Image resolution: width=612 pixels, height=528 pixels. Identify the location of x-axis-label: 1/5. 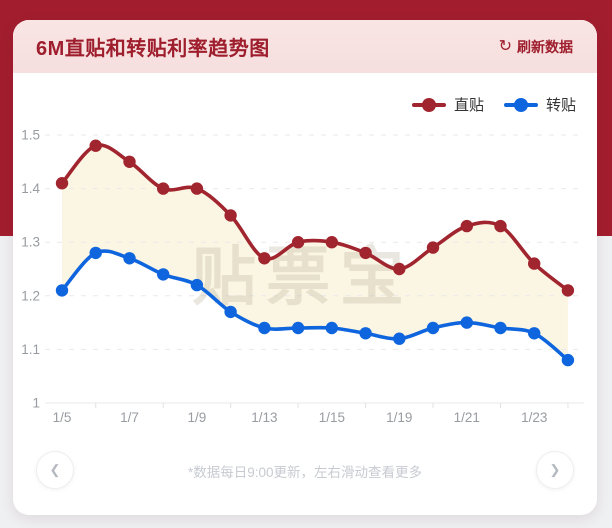
(62, 417).